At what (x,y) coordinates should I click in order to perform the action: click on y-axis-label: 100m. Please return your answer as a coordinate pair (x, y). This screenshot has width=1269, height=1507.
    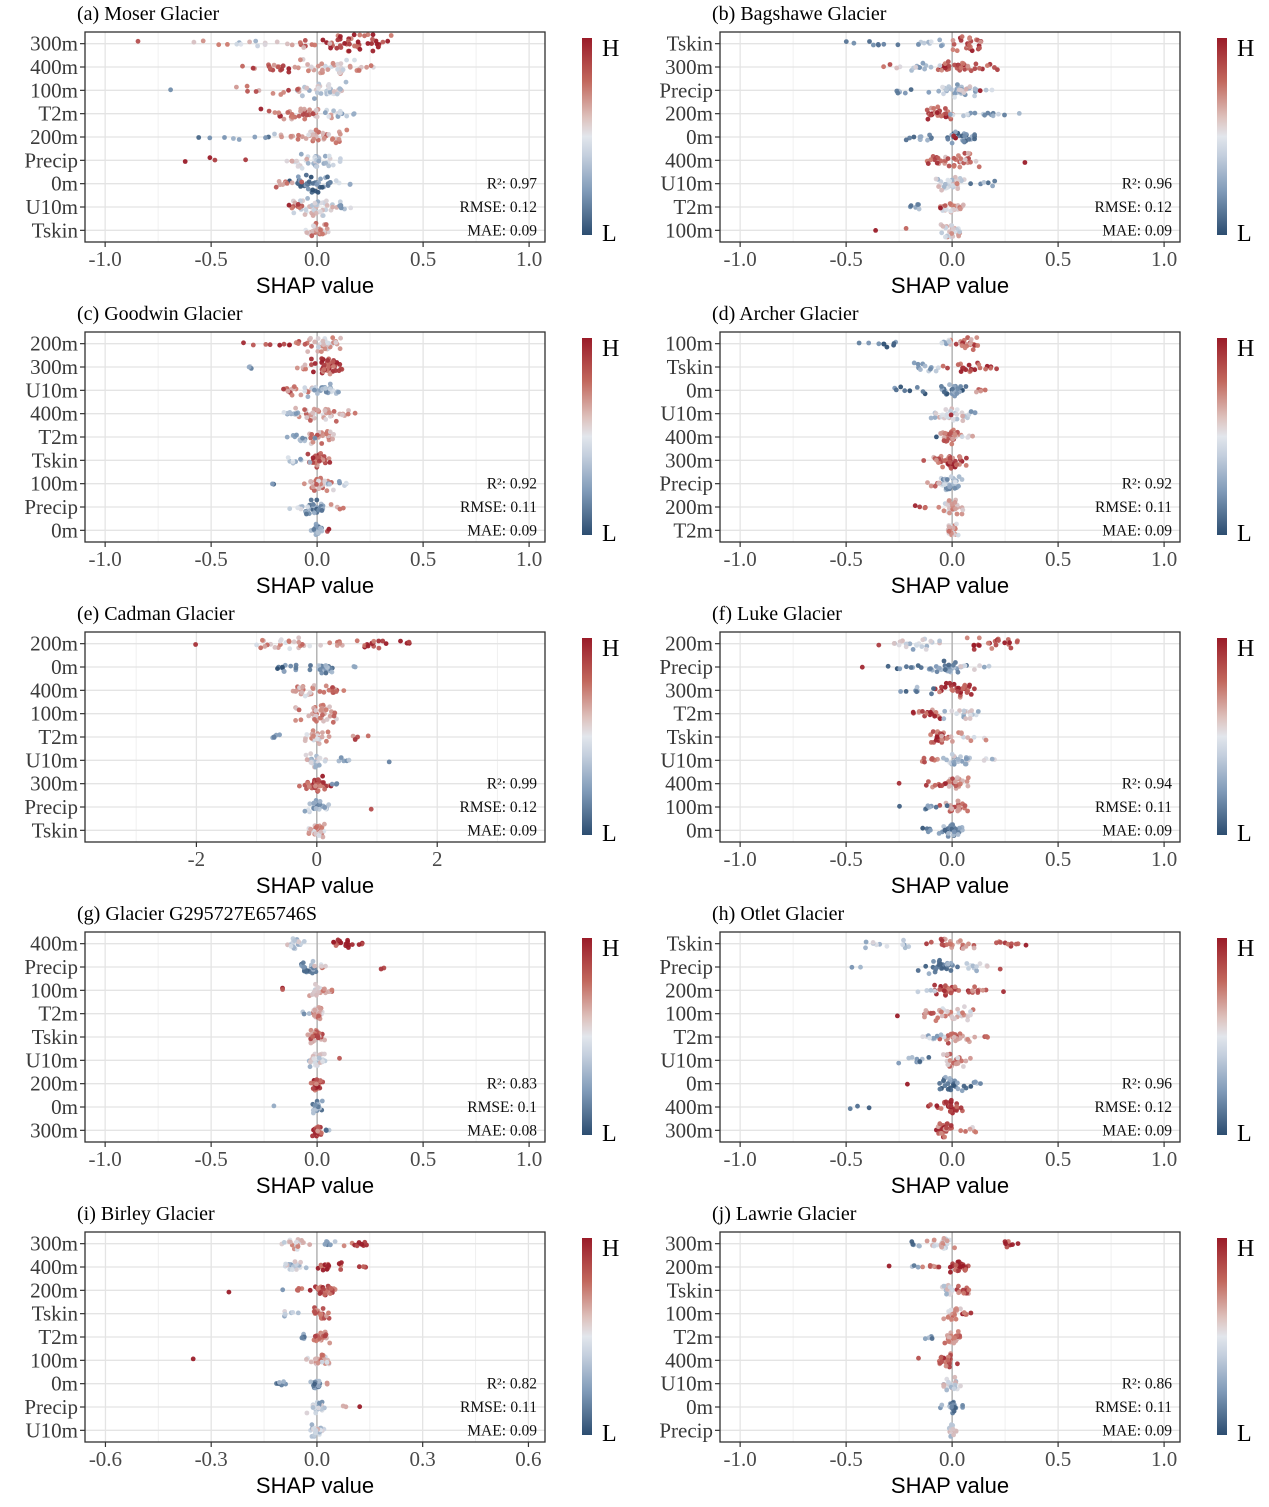
    Looking at the image, I should click on (54, 484).